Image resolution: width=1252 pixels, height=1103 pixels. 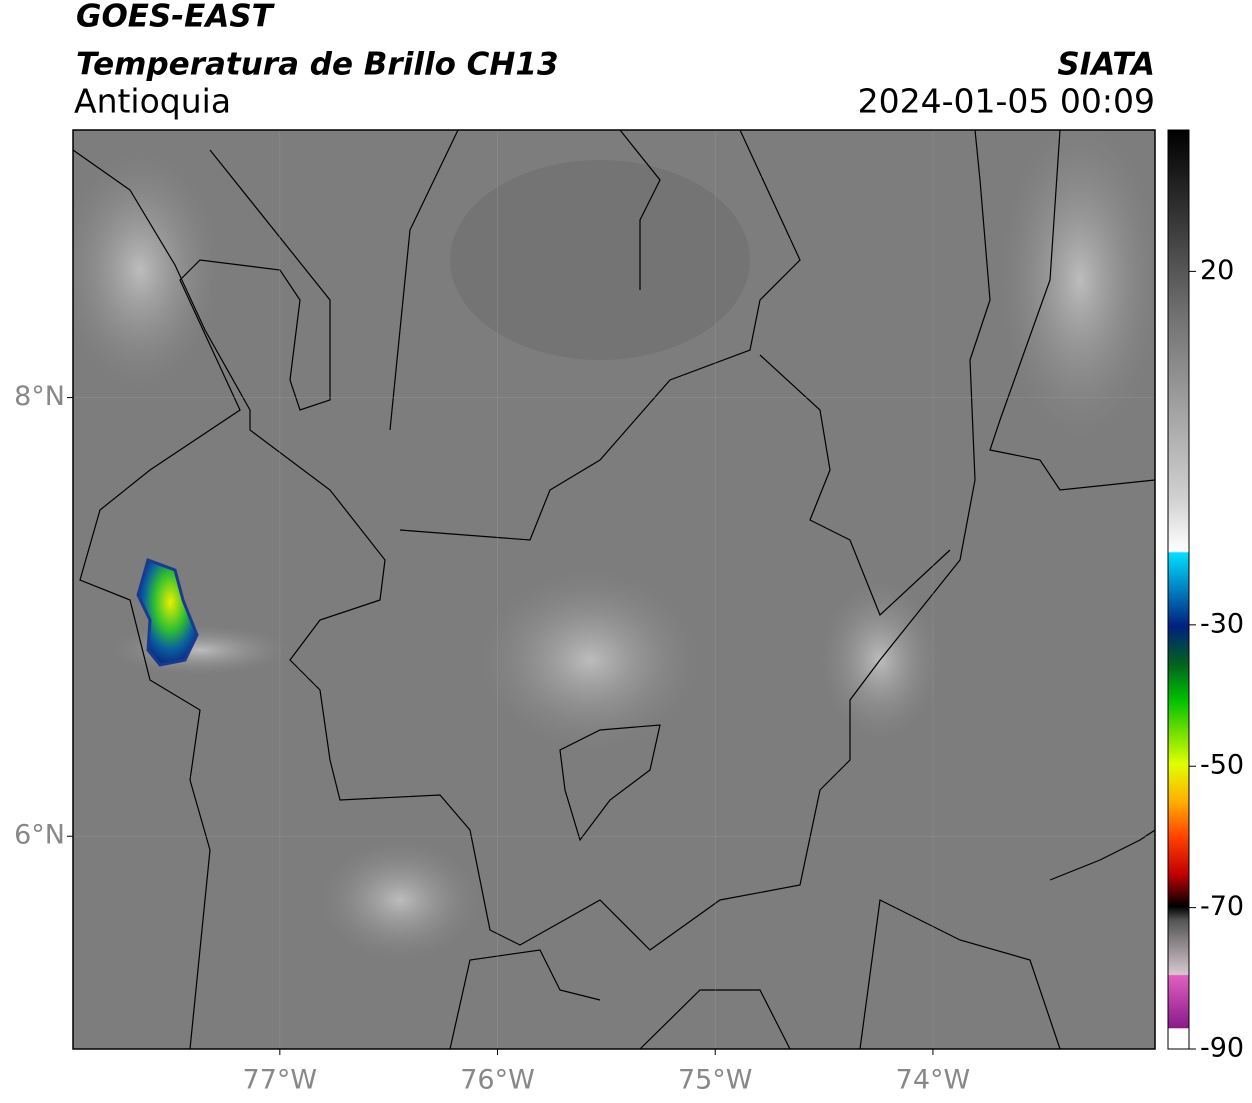 I want to click on subtitle: Temperatura de Brillo CH13, so click(x=317, y=65).